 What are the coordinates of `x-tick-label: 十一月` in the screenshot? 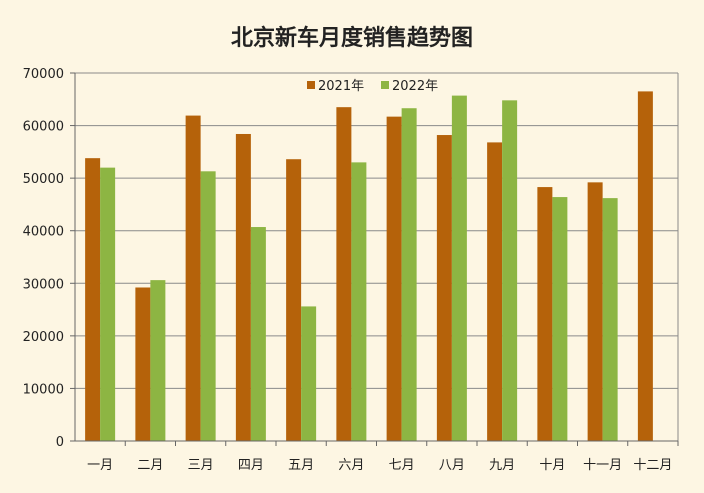 It's located at (602, 465).